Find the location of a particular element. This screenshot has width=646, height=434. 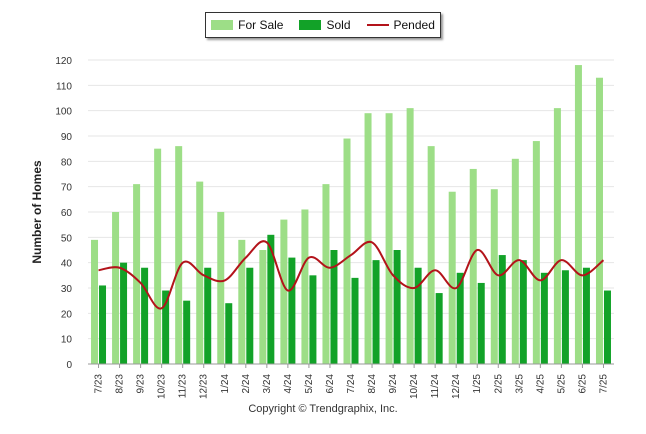

pended-line is located at coordinates (351, 275).